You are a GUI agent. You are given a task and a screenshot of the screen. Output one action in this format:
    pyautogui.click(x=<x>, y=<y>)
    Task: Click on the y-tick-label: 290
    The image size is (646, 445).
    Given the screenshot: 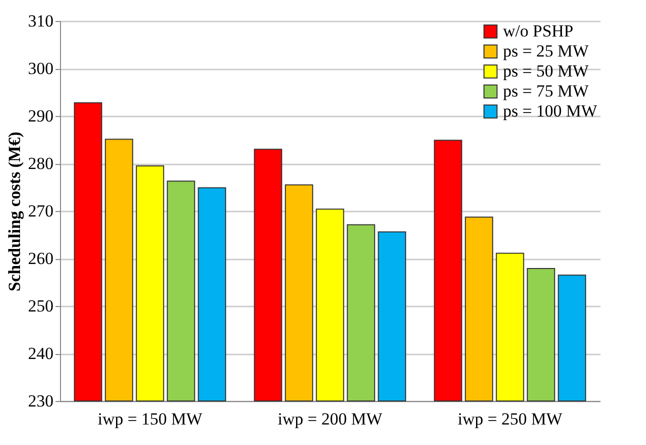 What is the action you would take?
    pyautogui.click(x=41, y=116)
    